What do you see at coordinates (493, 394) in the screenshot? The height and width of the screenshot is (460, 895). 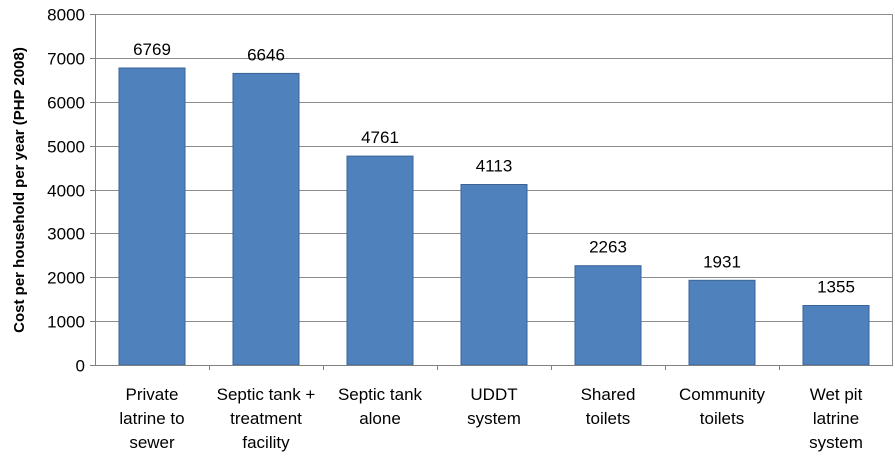 I see `x-category-label: UDDT` at bounding box center [493, 394].